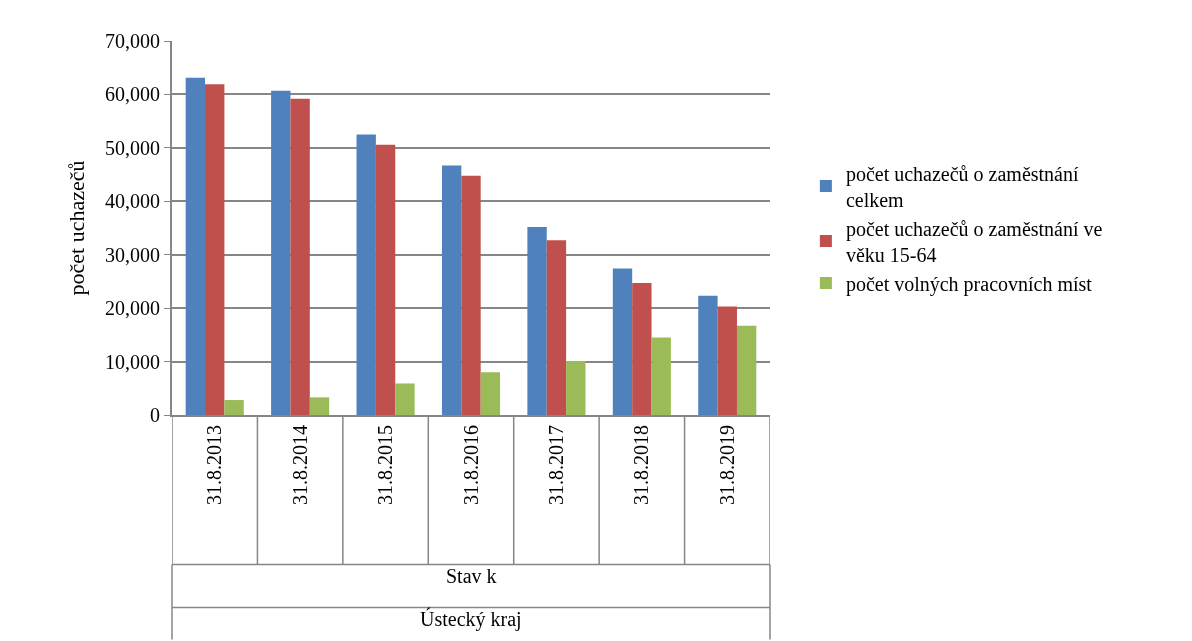  I want to click on y-tick-label: 30,000, so click(132, 254).